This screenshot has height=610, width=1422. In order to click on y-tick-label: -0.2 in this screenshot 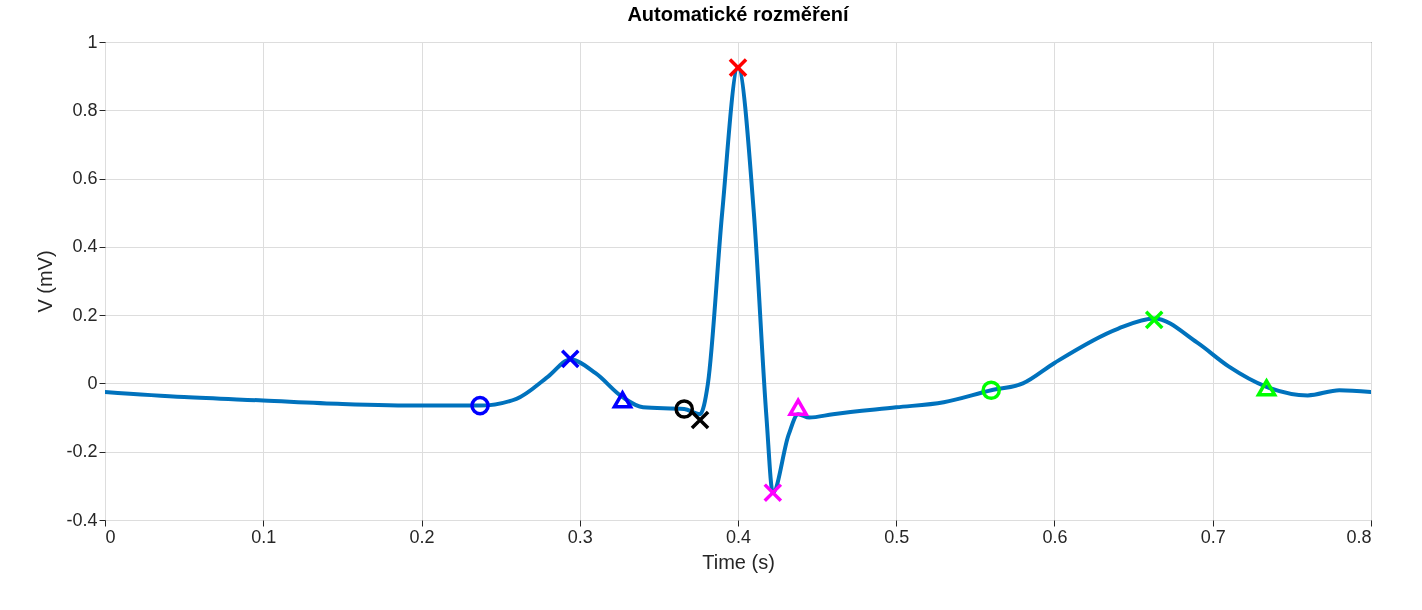, I will do `click(82, 451)`.